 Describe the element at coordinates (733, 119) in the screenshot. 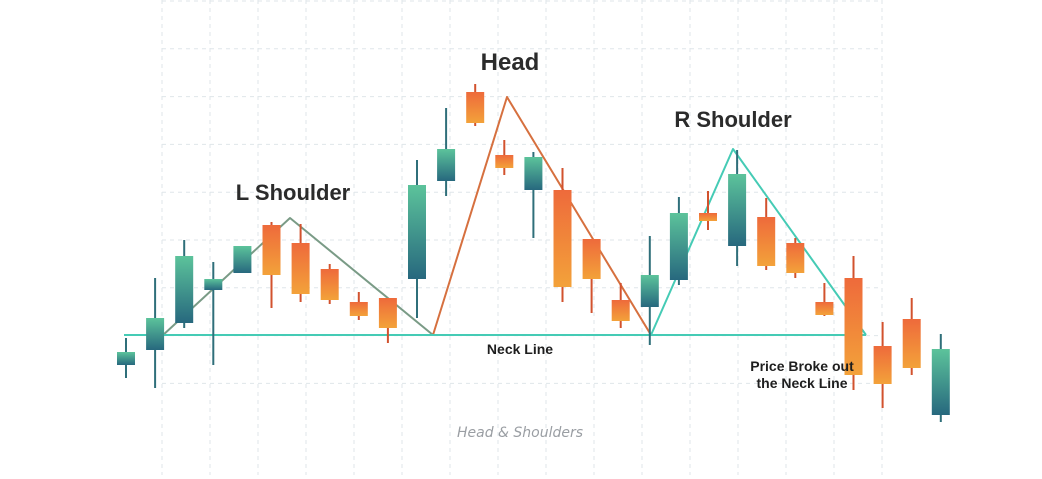

I see `right-shoulder-label: R Shoulder` at that location.